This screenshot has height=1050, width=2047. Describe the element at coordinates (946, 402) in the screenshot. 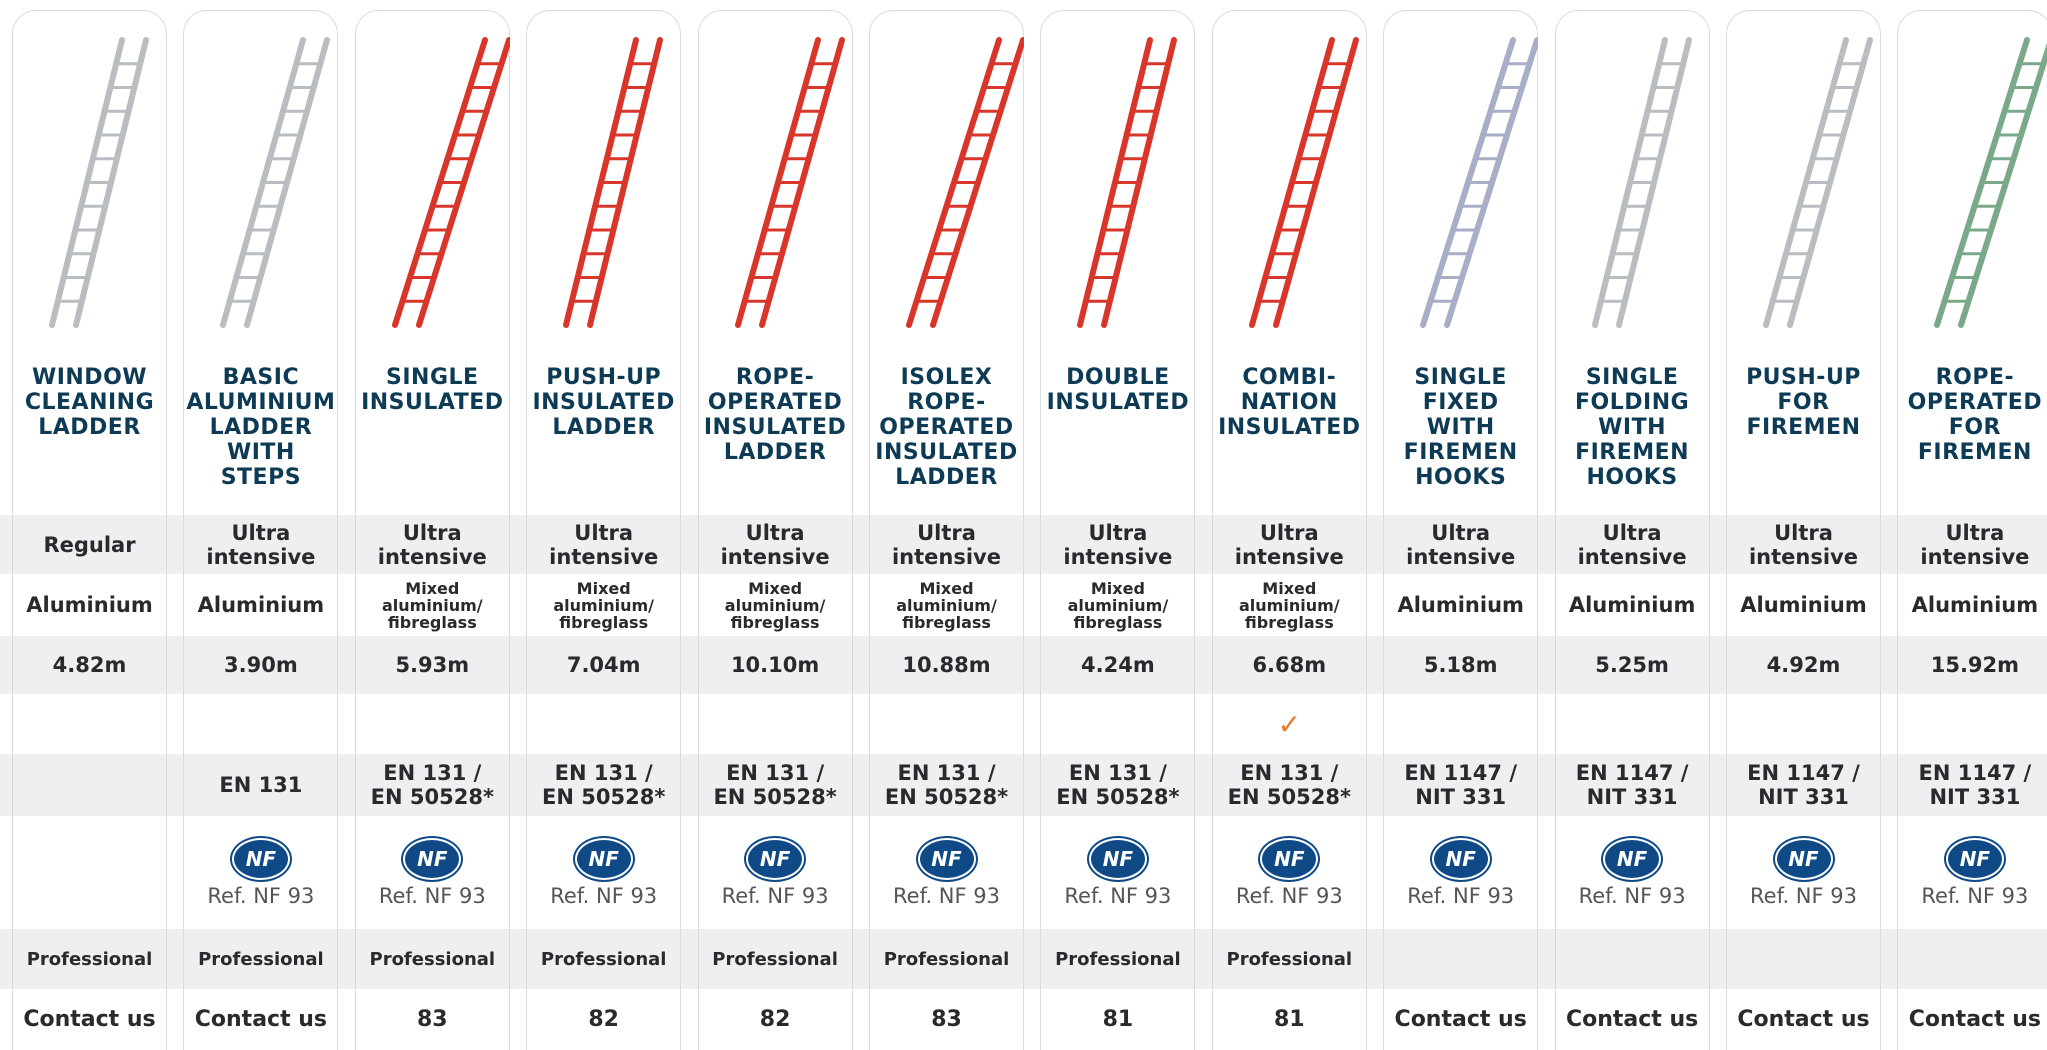

I see `title-line: ROPE-` at that location.